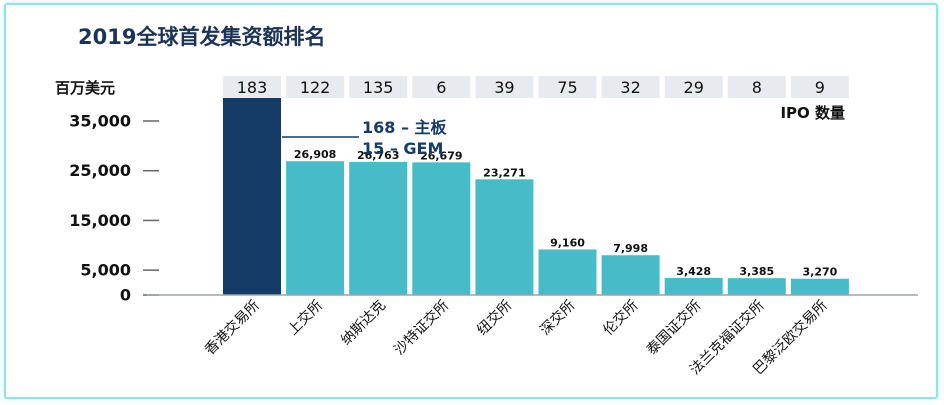 This screenshot has width=944, height=405. What do you see at coordinates (422, 328) in the screenshot?
I see `x-tick-label: 沙特证交所` at bounding box center [422, 328].